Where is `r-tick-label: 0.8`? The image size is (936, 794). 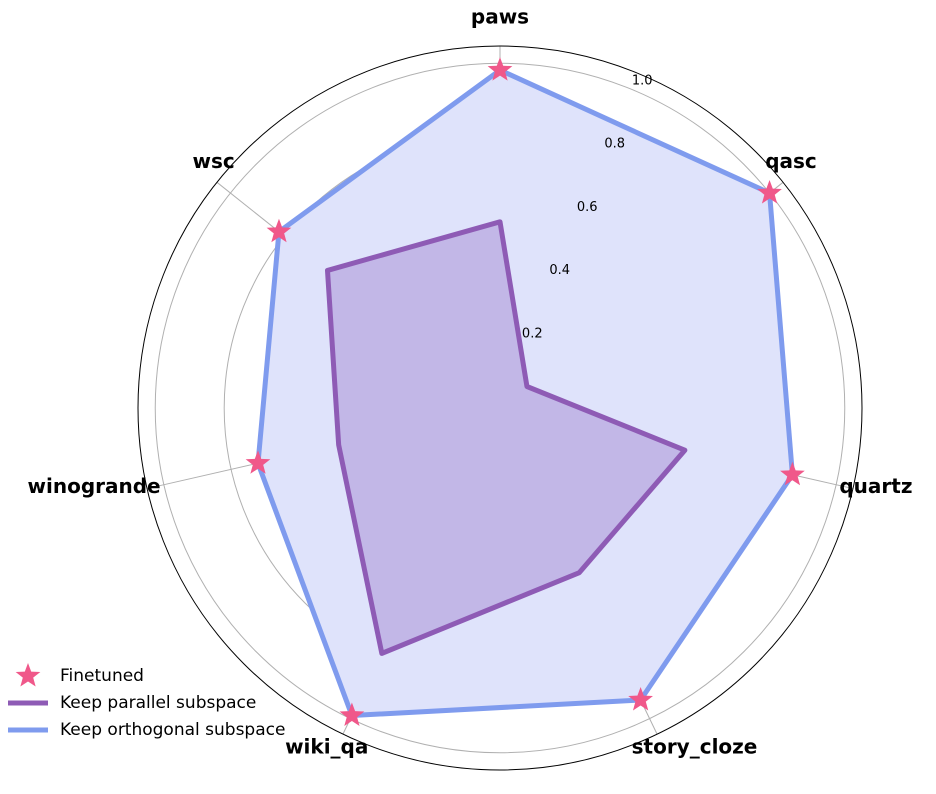
r-tick-label: 0.8 is located at coordinates (614, 144).